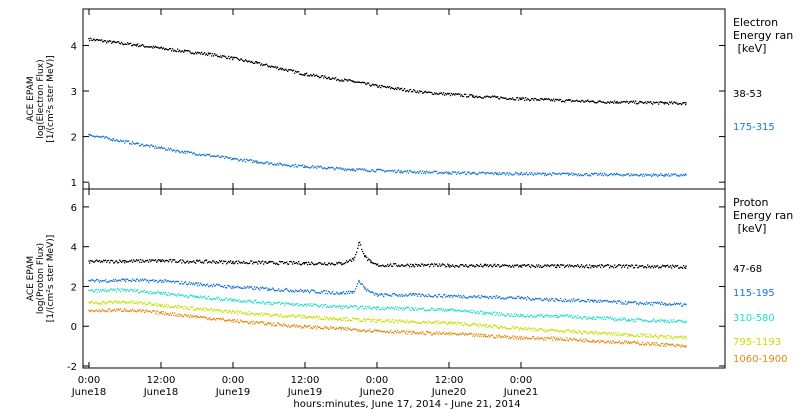 This screenshot has width=800, height=410. Describe the element at coordinates (41, 98) in the screenshot. I see `y-axis-label: log(Electron Flux)` at that location.